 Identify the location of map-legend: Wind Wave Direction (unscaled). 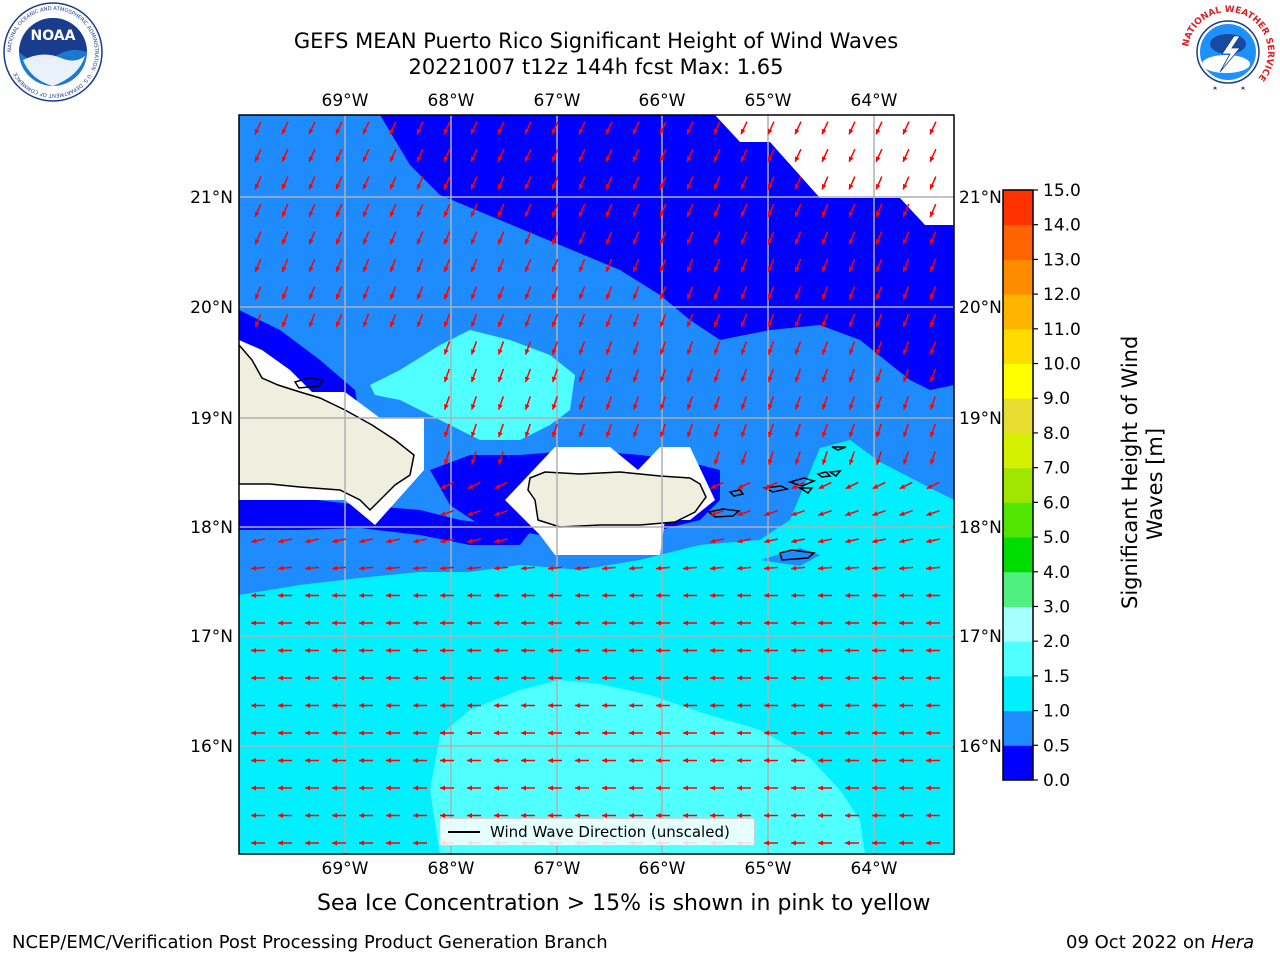
(597, 832).